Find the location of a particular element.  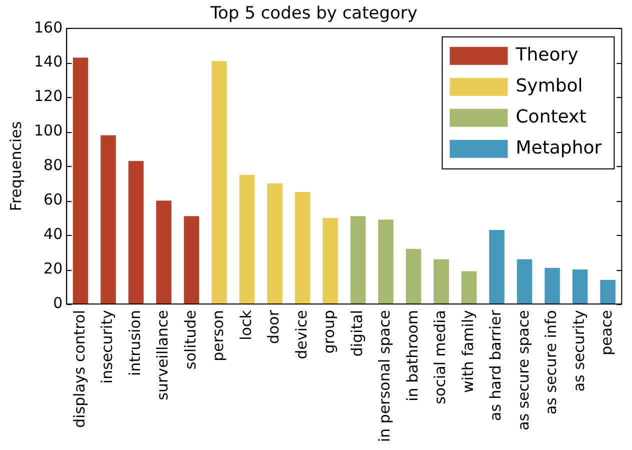

y-tick-label: 40 is located at coordinates (53, 234).